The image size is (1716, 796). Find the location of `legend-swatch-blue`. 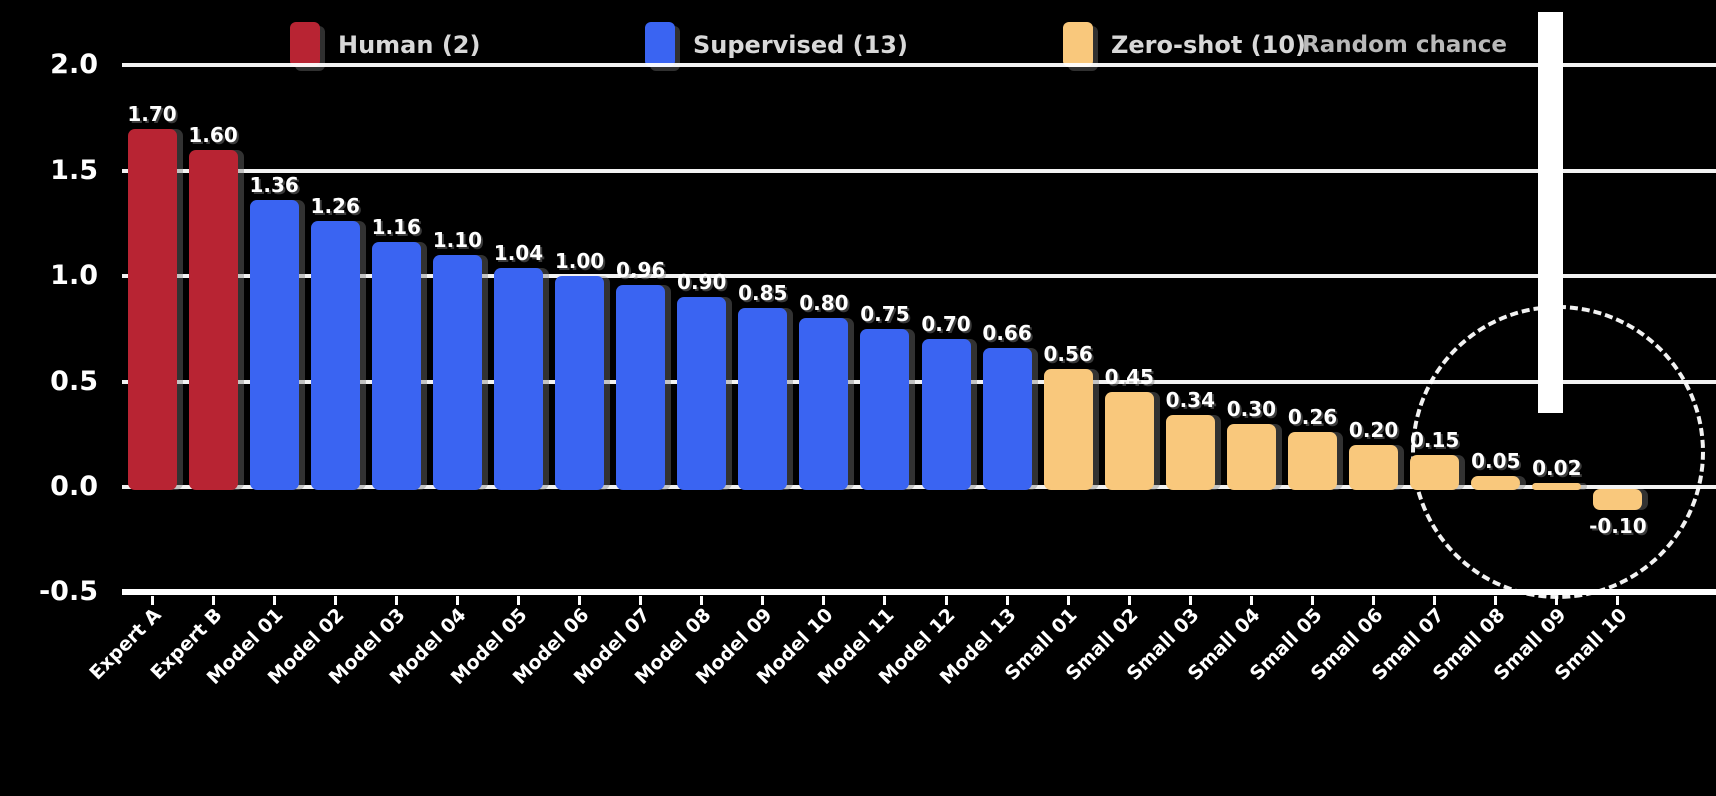

legend-swatch-blue is located at coordinates (660, 44).